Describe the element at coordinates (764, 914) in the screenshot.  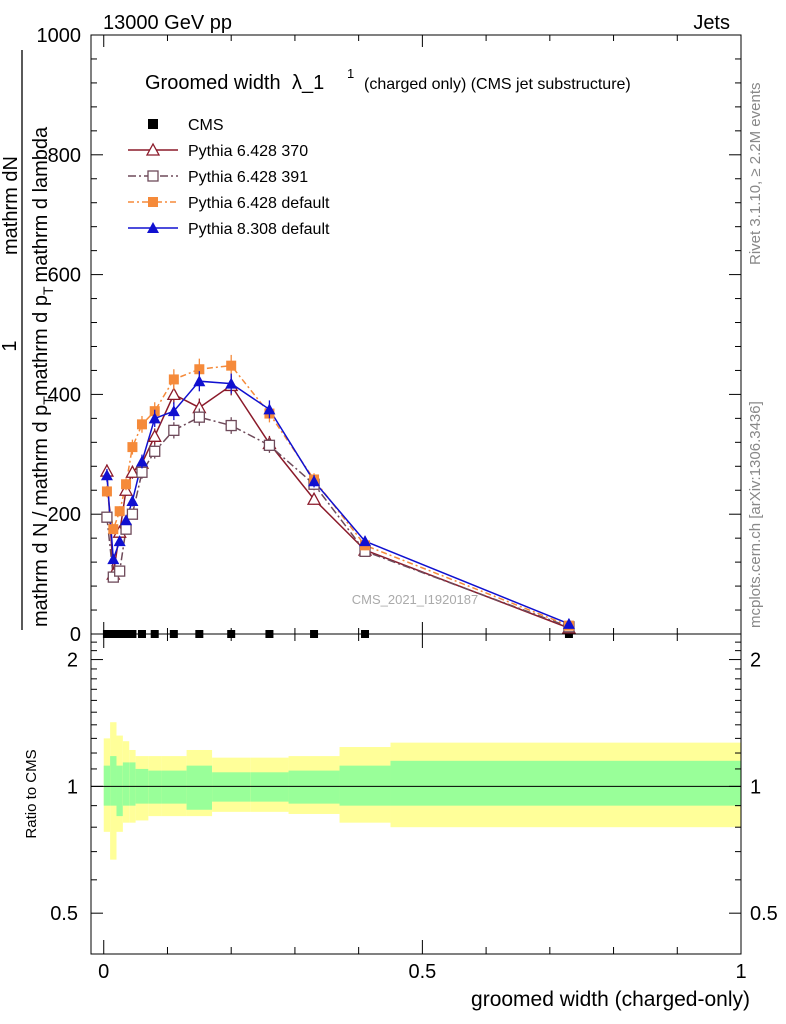
I see `ratio-ytick-label-right: 0.5` at that location.